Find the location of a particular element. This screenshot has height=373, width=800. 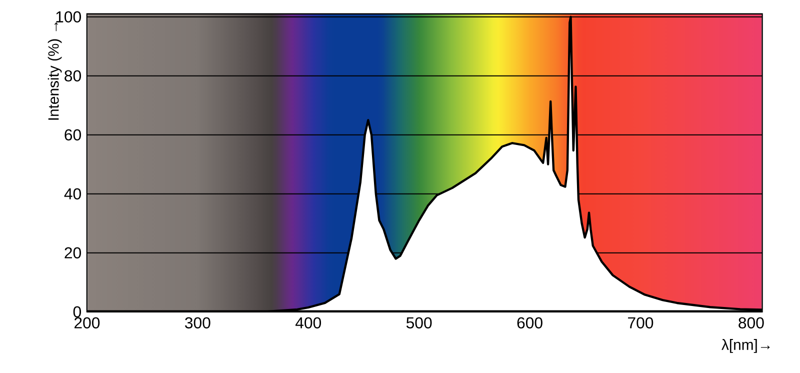

x-tick-label: 800 is located at coordinates (751, 322).